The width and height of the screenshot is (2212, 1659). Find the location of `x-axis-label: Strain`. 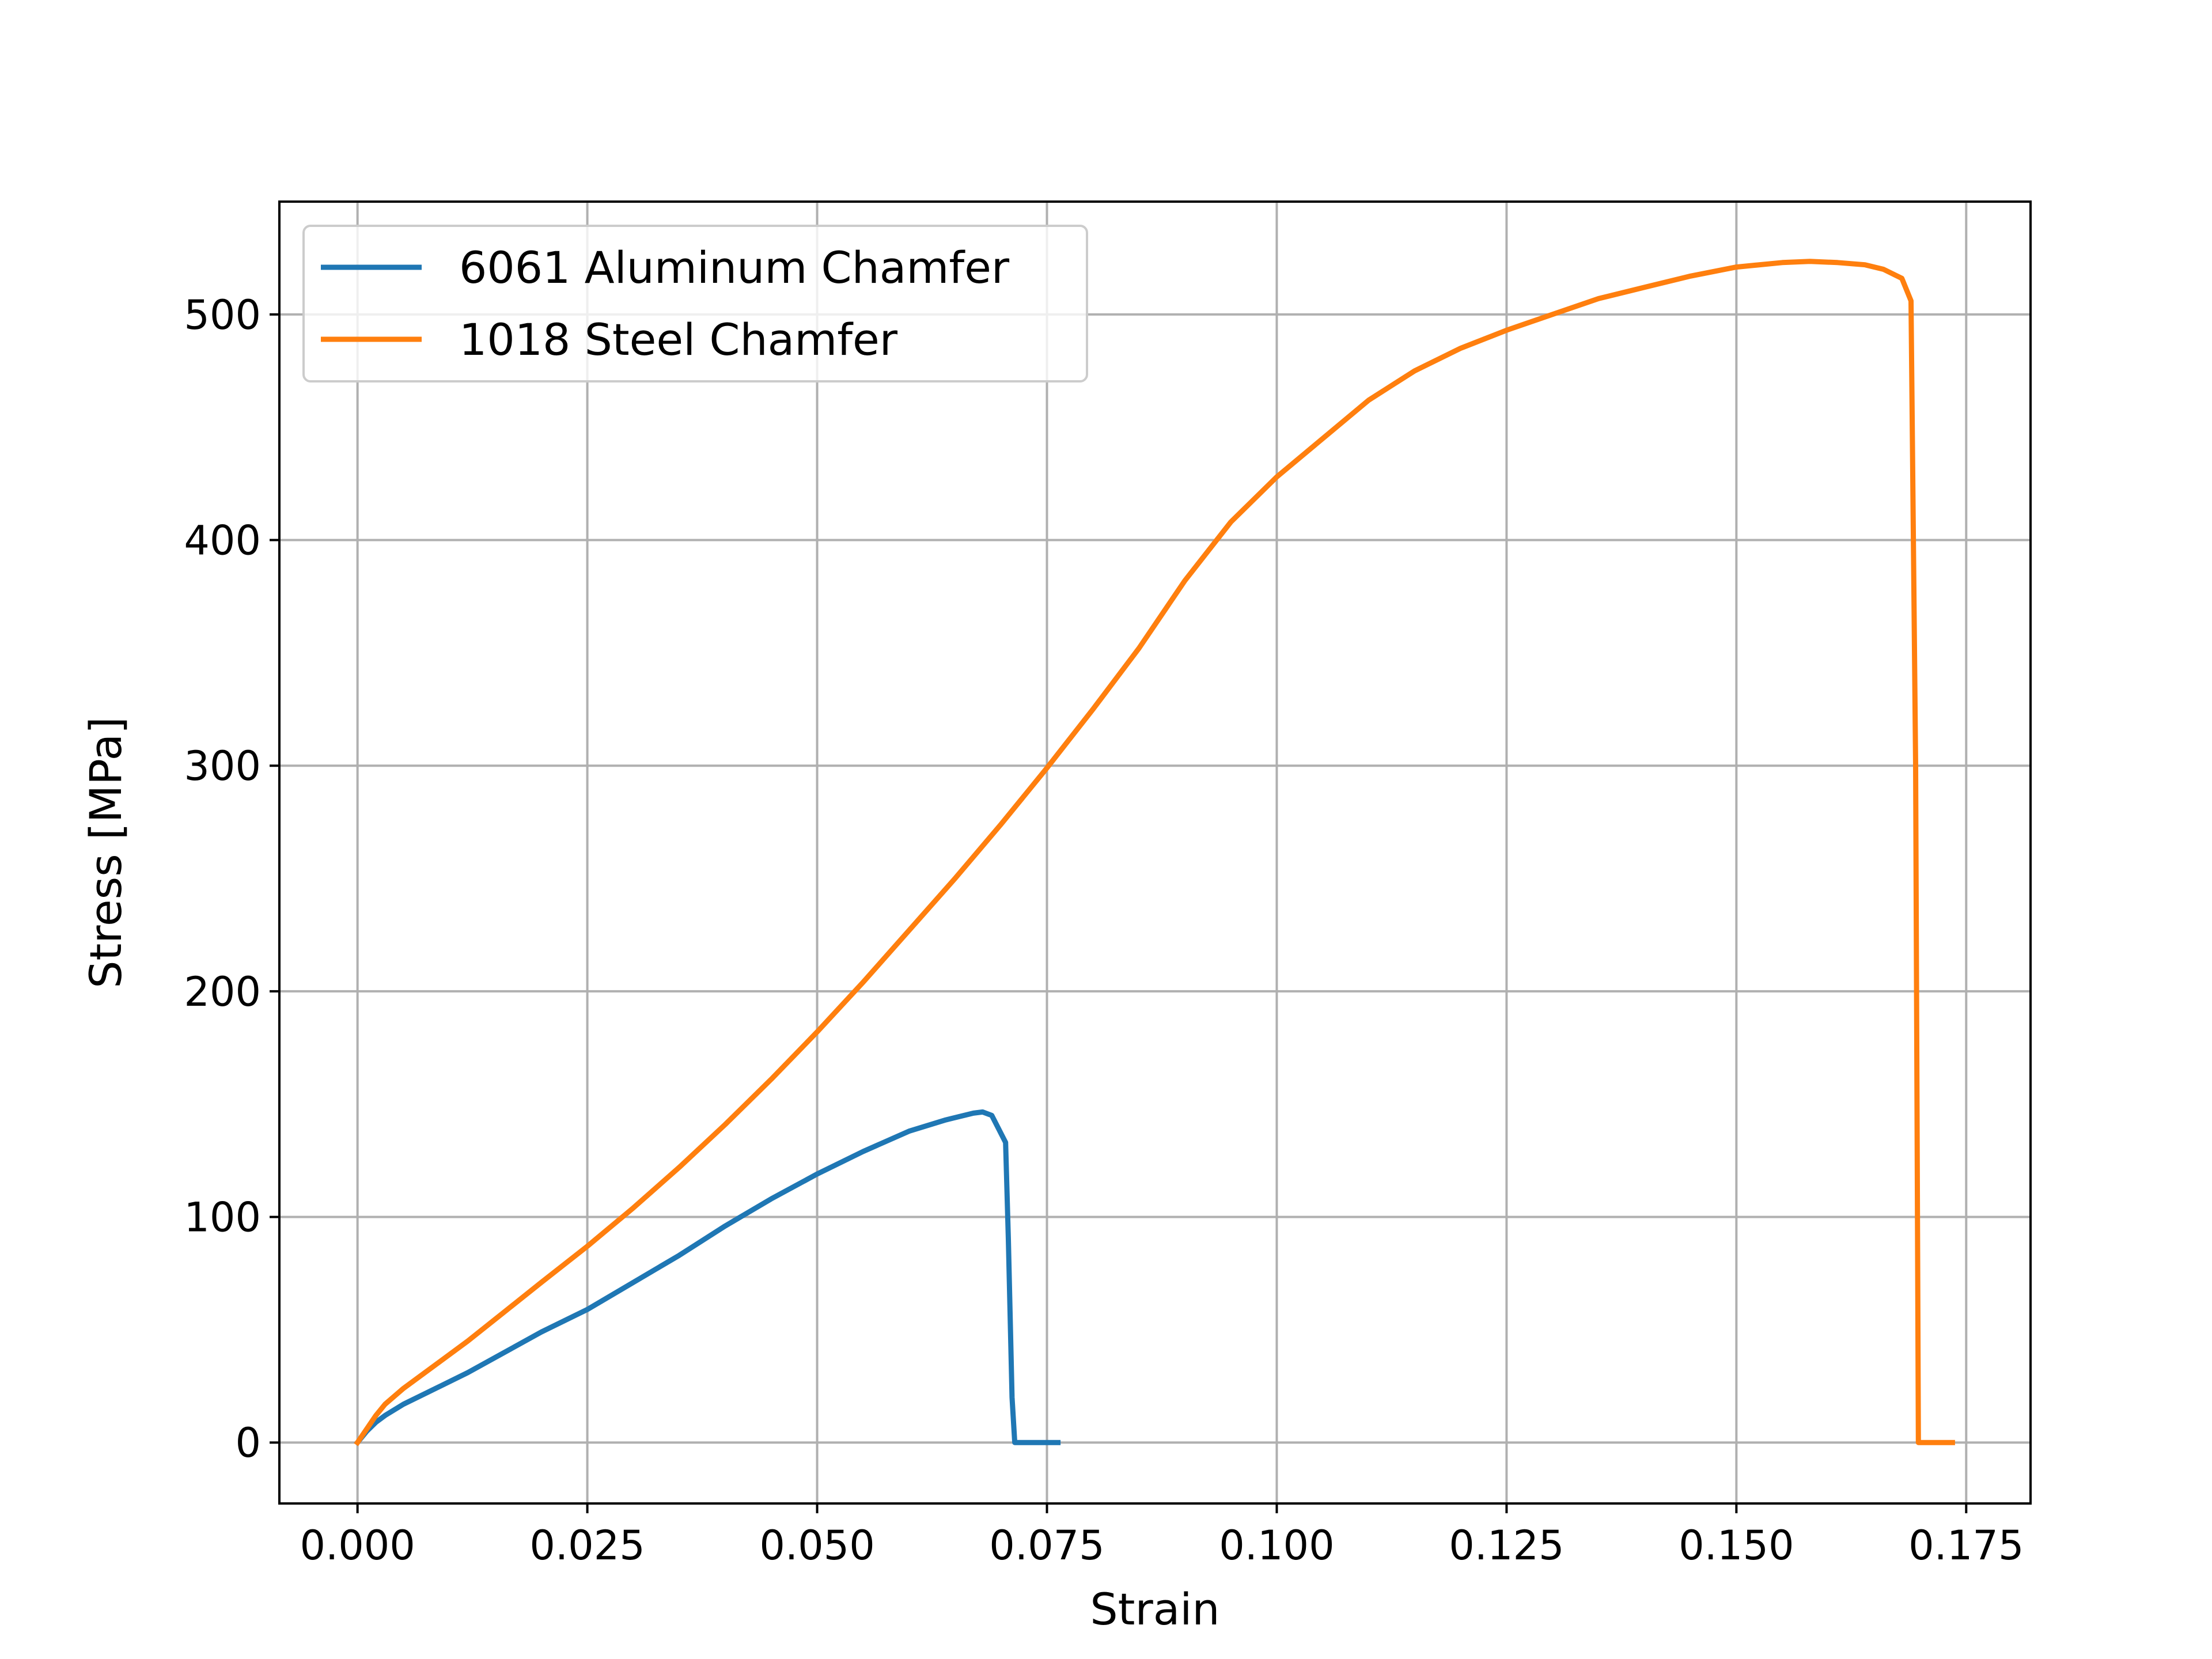

x-axis-label: Strain is located at coordinates (1154, 1609).